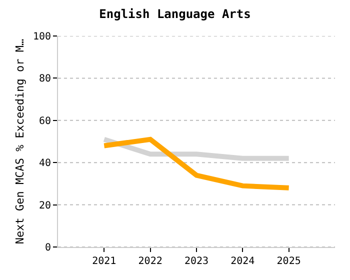 This screenshot has height=280, width=350. Describe the element at coordinates (47, 248) in the screenshot. I see `y-tick-label: 0` at that location.